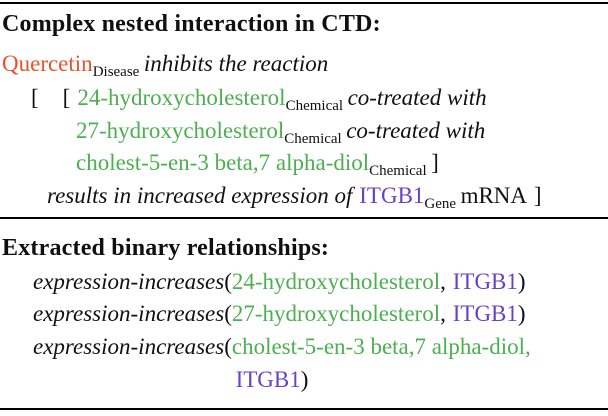  What do you see at coordinates (268, 379) in the screenshot?
I see `relation-arg2-3: ITGB1` at bounding box center [268, 379].